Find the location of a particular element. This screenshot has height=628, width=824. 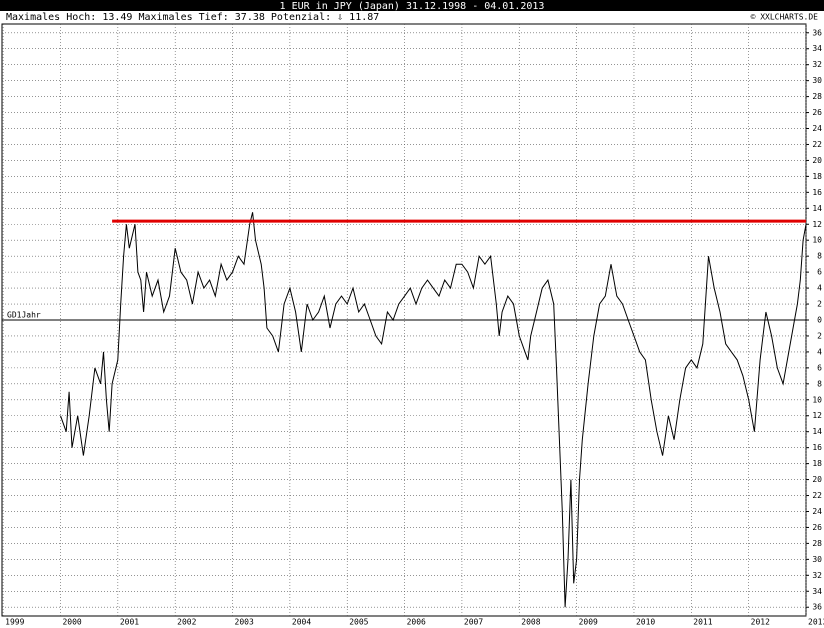

x-tick-label: 2002 is located at coordinates (186, 622).